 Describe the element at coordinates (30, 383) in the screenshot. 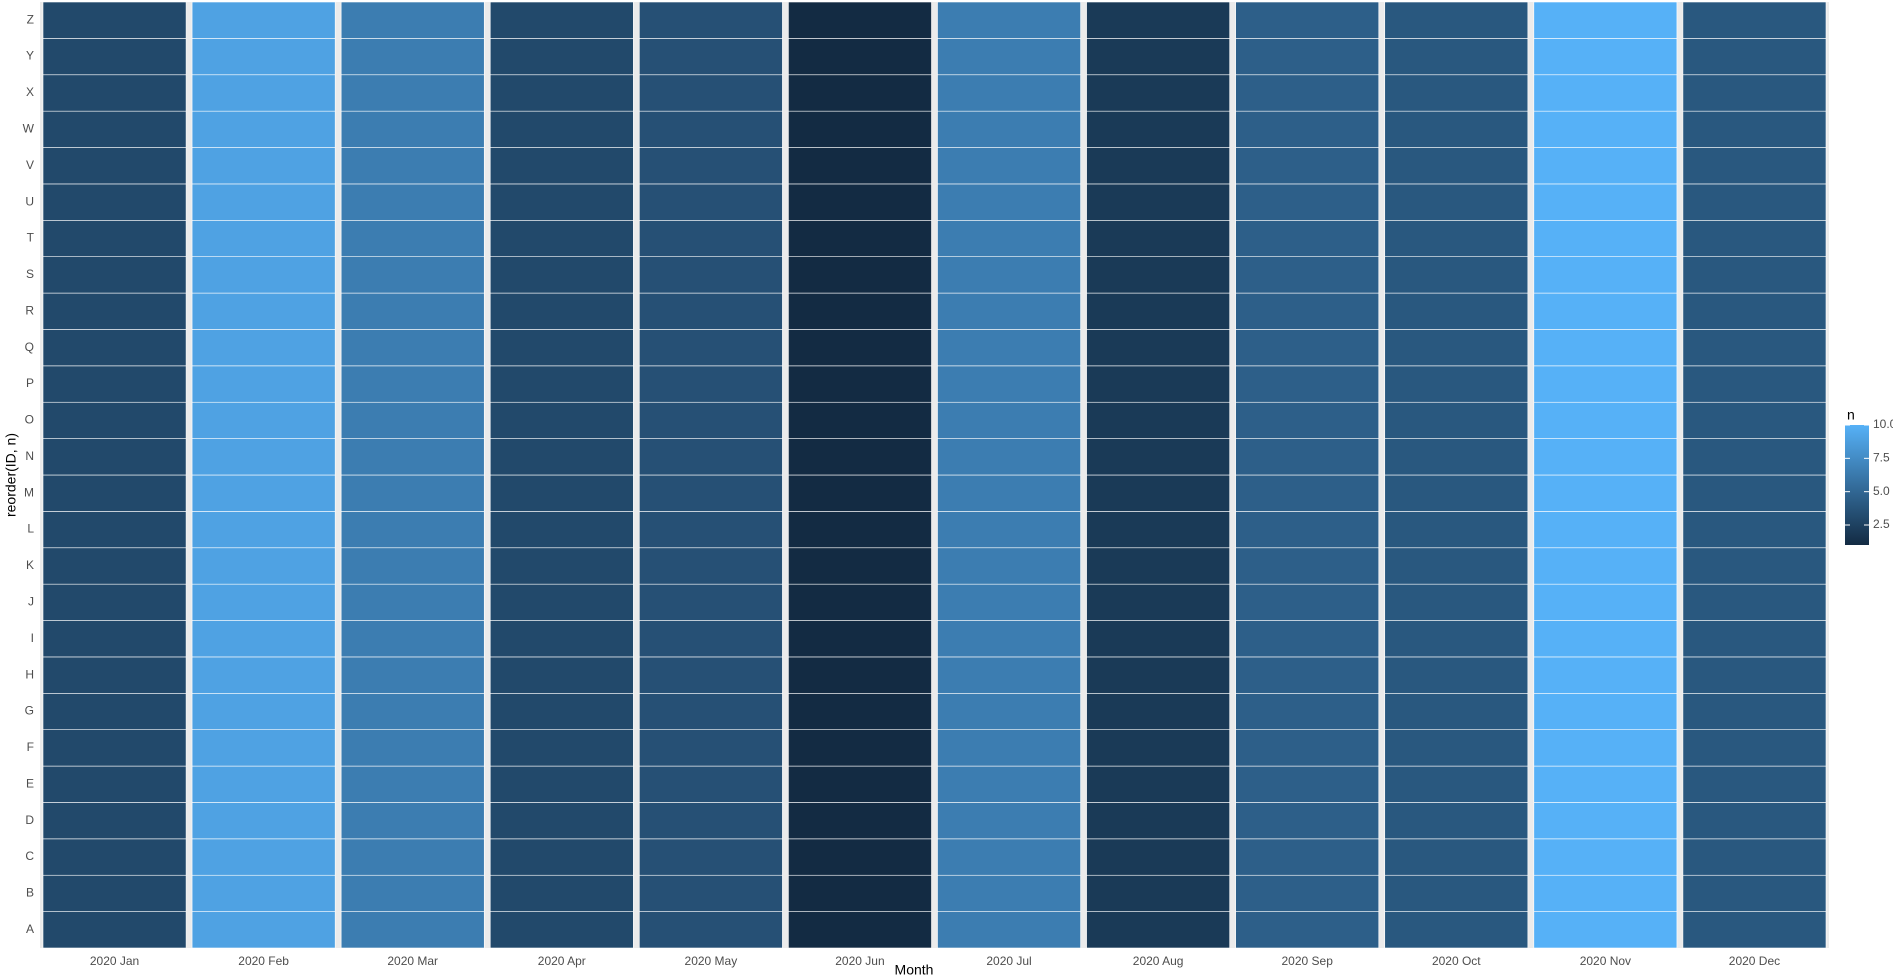

I see `y-tick-label: P` at that location.